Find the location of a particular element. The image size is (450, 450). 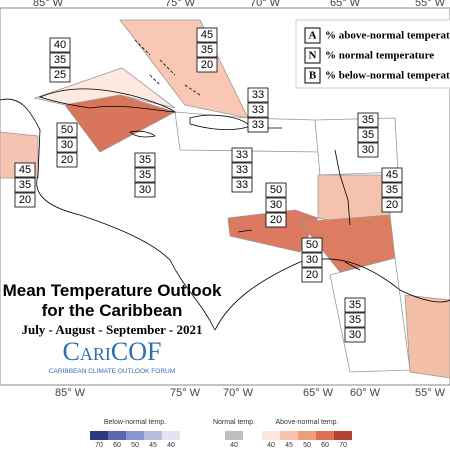

zone is located at coordinates (356, 146).